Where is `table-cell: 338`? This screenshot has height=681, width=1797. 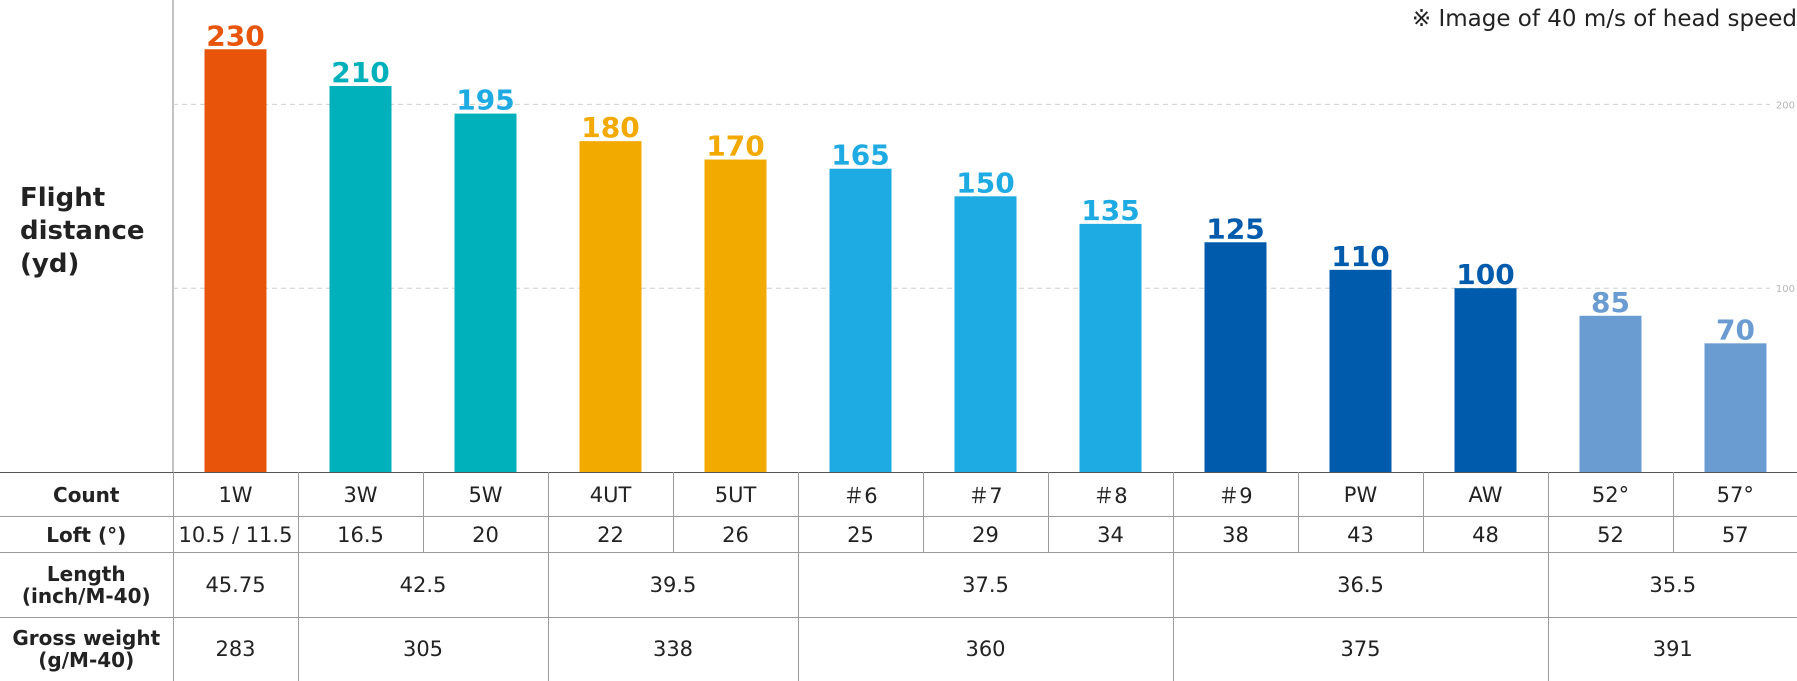 table-cell: 338 is located at coordinates (673, 648).